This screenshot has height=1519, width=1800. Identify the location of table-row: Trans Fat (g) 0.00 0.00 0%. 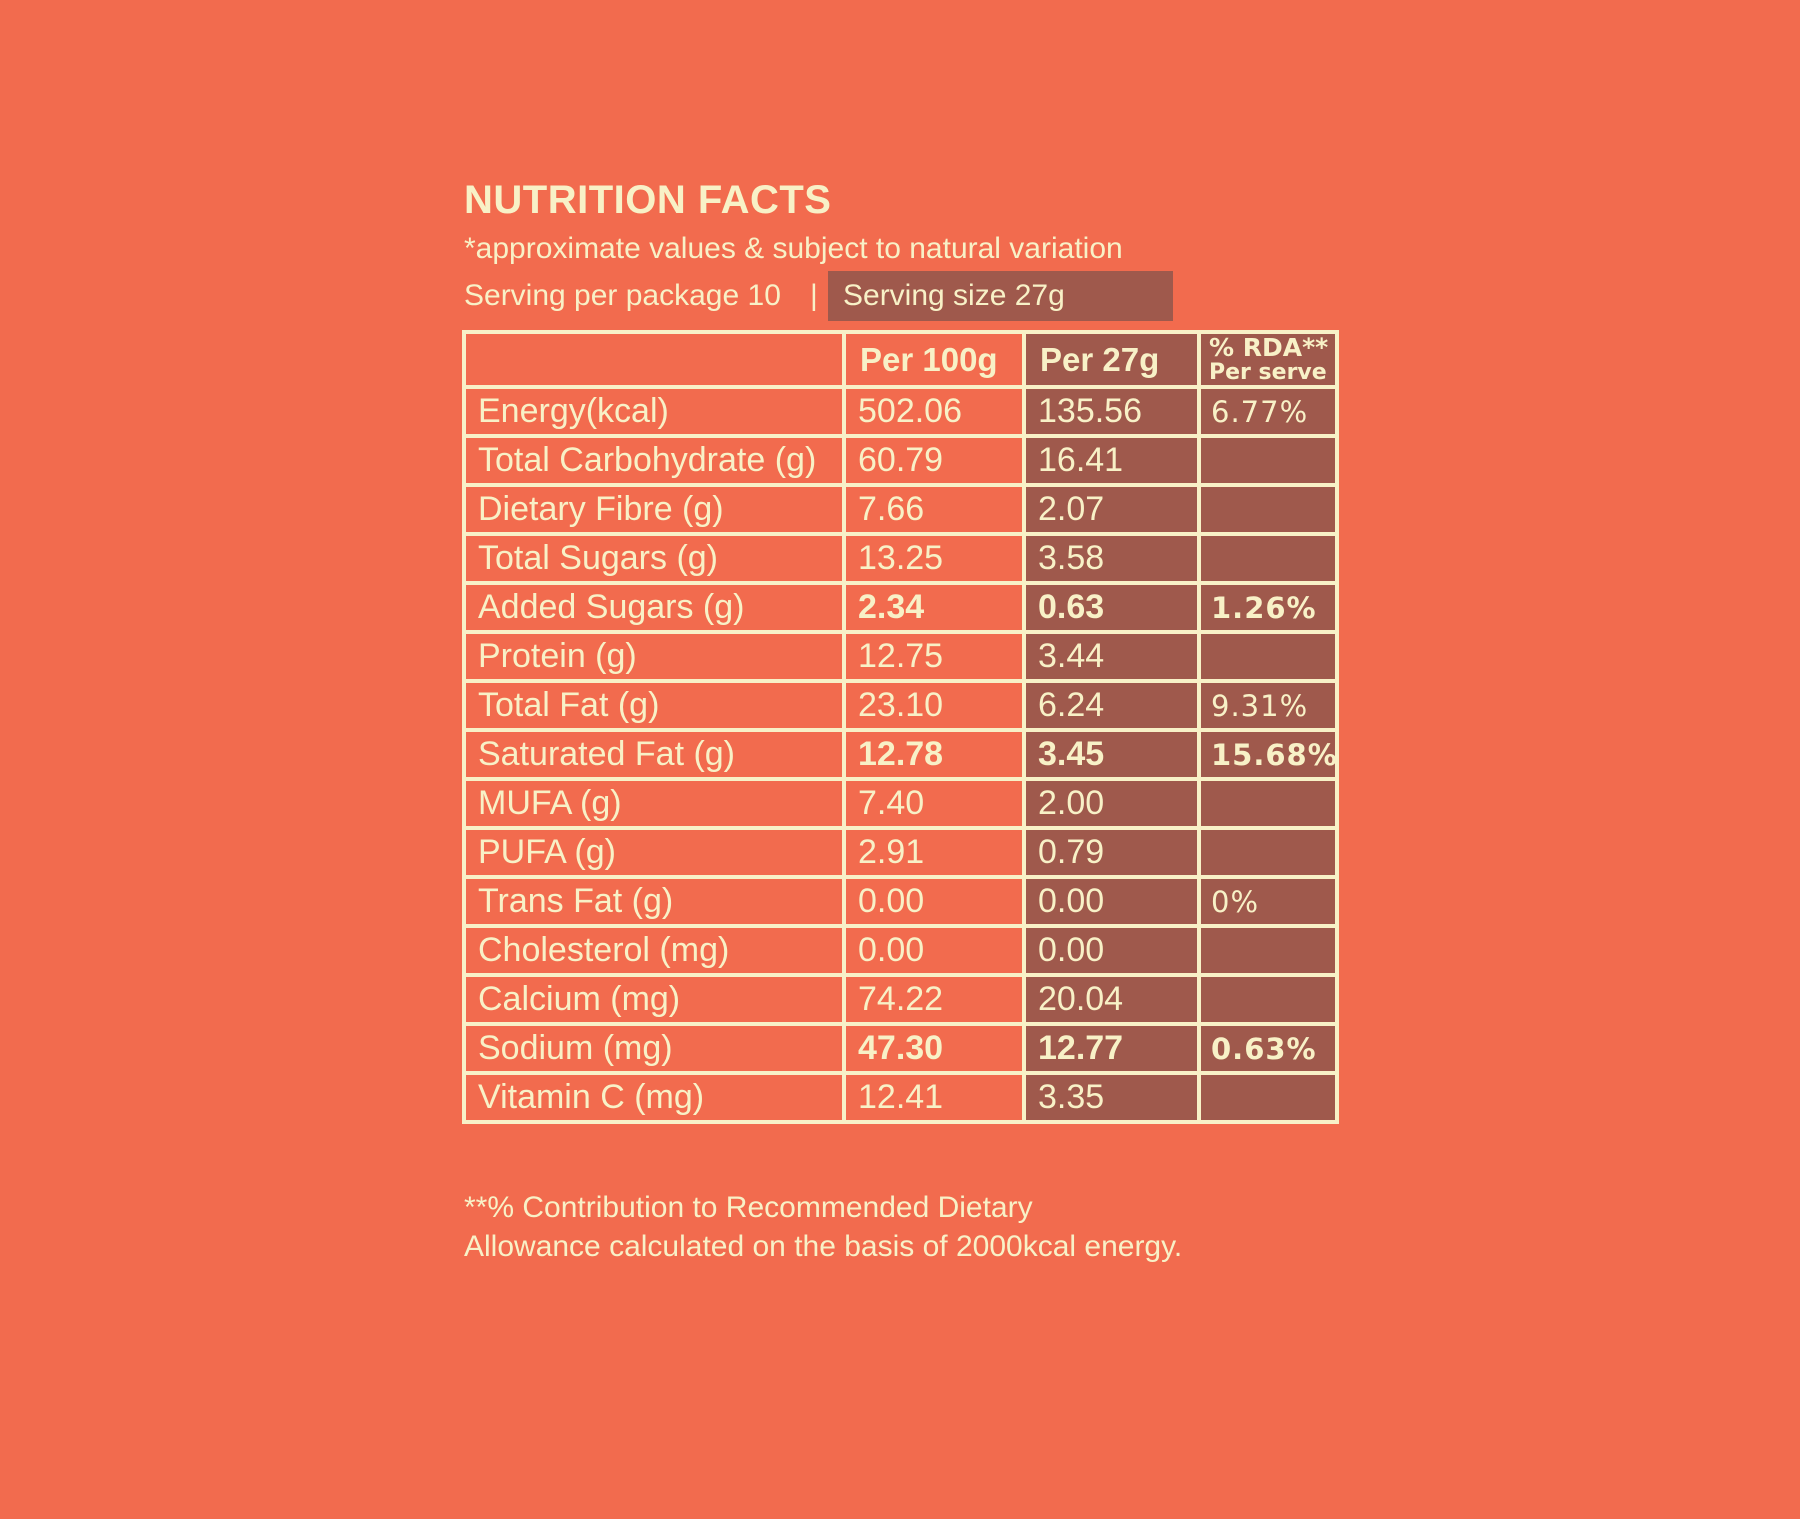
(900, 901).